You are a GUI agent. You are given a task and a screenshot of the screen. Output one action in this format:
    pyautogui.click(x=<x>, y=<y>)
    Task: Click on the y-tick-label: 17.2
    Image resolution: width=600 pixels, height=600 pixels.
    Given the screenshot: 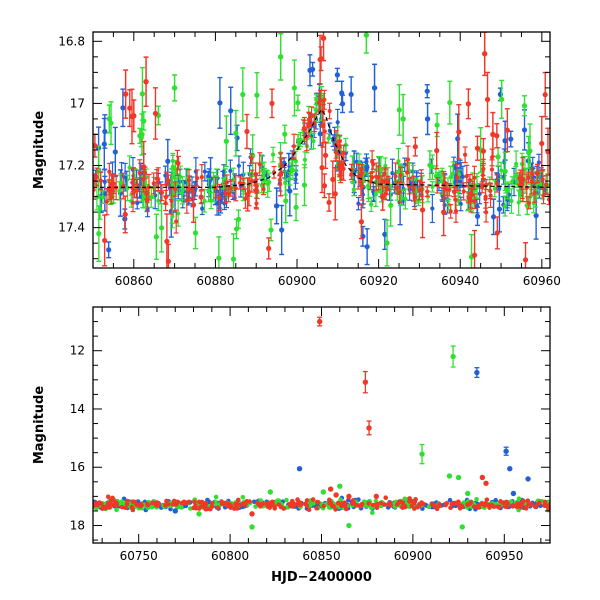 What is the action you would take?
    pyautogui.click(x=71, y=166)
    